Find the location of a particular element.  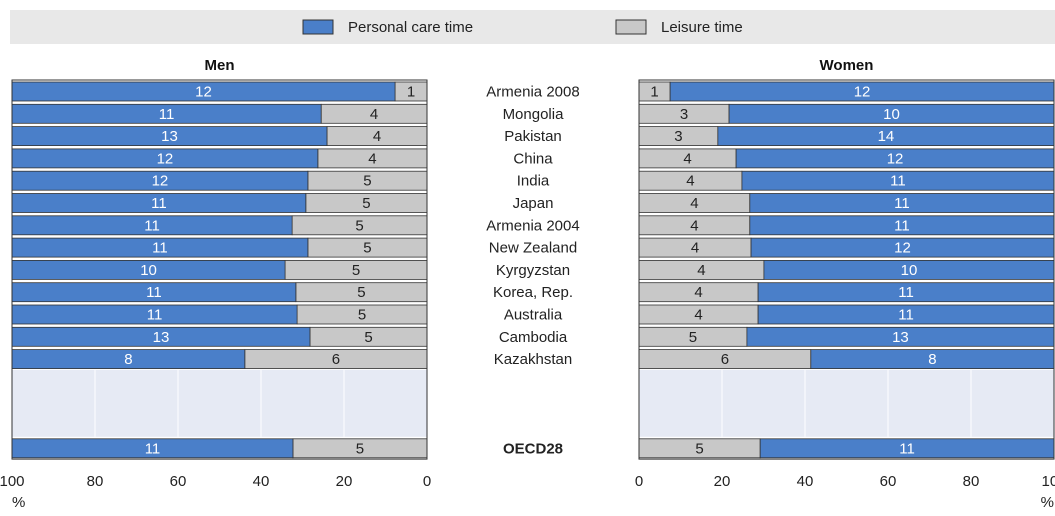

category-label: Australia is located at coordinates (533, 314).